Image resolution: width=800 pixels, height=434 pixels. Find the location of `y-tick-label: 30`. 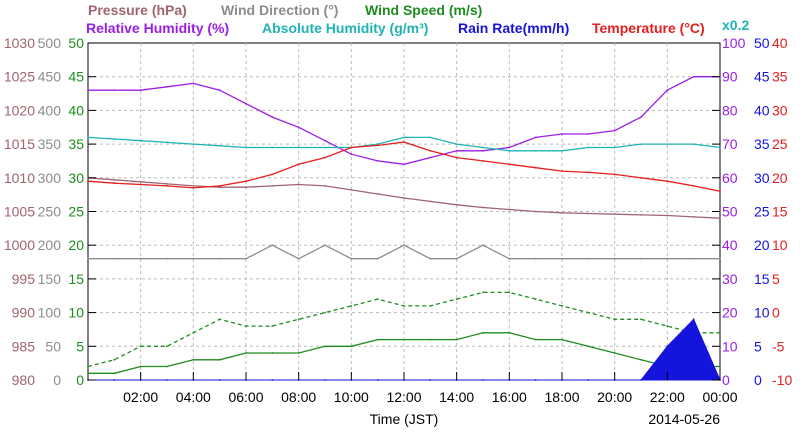

y-tick-label: 30 is located at coordinates (730, 279).